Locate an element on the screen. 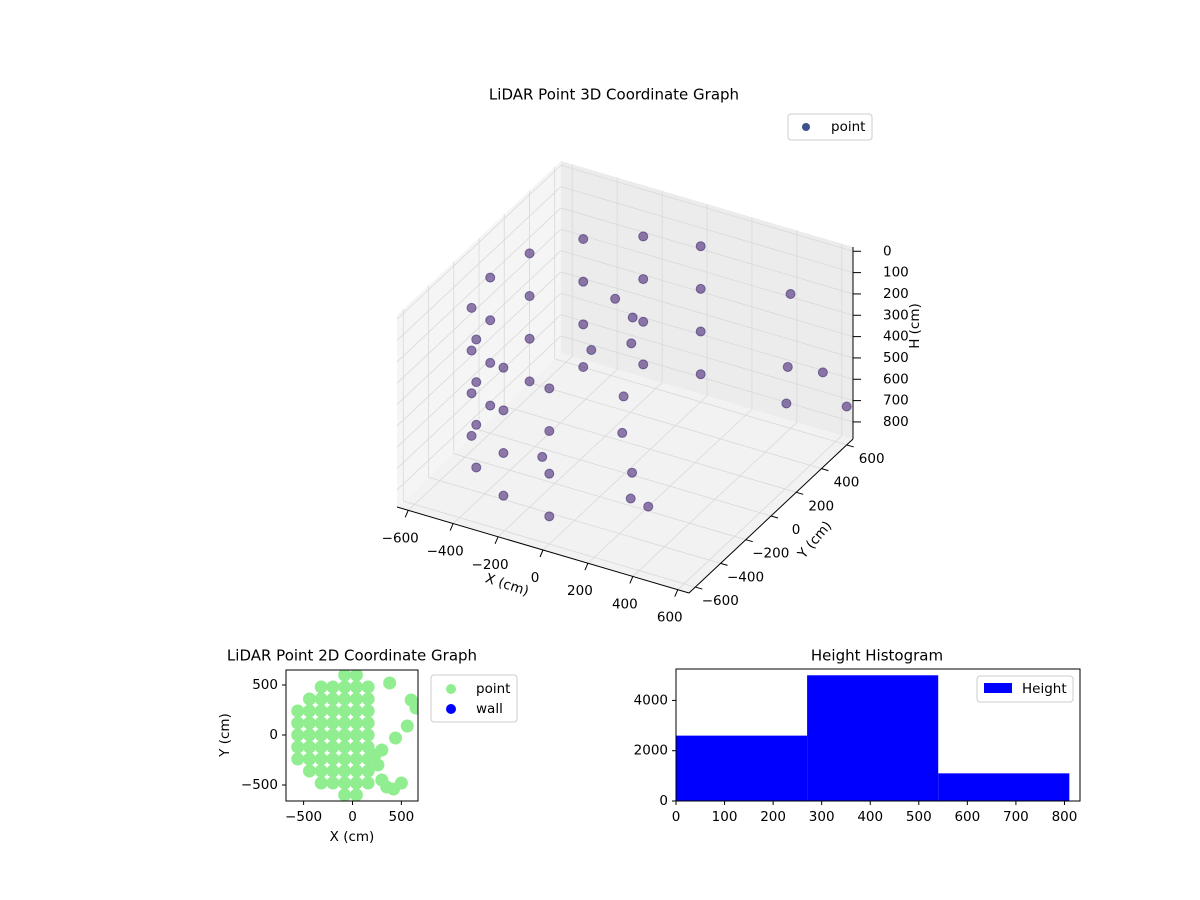 This screenshot has height=900, width=1200. legend-label: Height is located at coordinates (1044, 689).